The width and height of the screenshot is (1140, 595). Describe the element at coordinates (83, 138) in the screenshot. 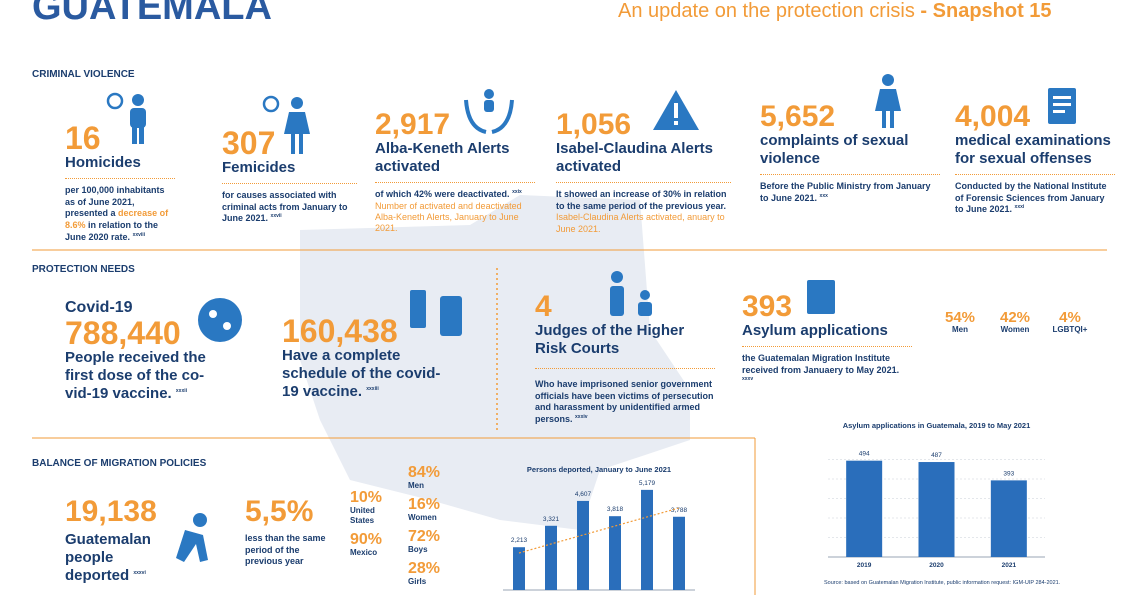

I see `stat-number: 16` at that location.